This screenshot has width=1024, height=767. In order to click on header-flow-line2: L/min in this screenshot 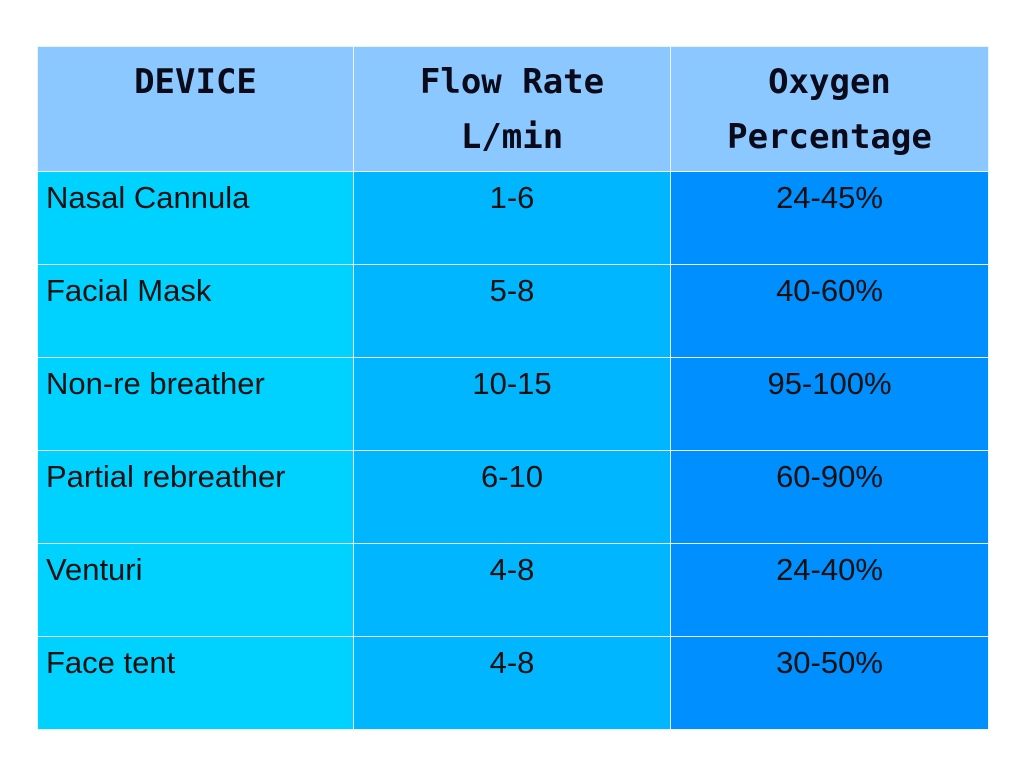, I will do `click(512, 137)`.